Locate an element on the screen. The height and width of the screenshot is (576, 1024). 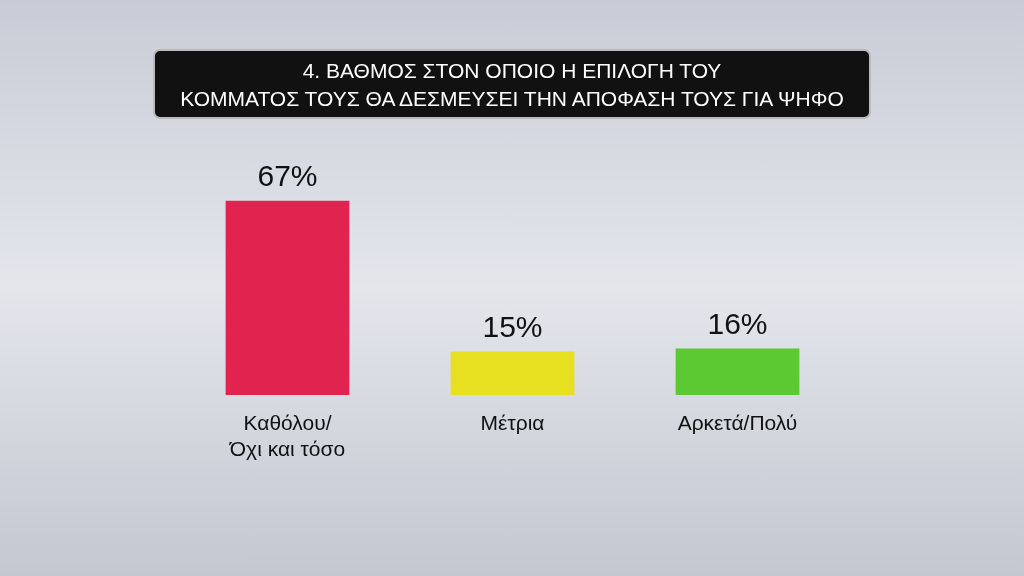
data-label: 15% is located at coordinates (512, 326).